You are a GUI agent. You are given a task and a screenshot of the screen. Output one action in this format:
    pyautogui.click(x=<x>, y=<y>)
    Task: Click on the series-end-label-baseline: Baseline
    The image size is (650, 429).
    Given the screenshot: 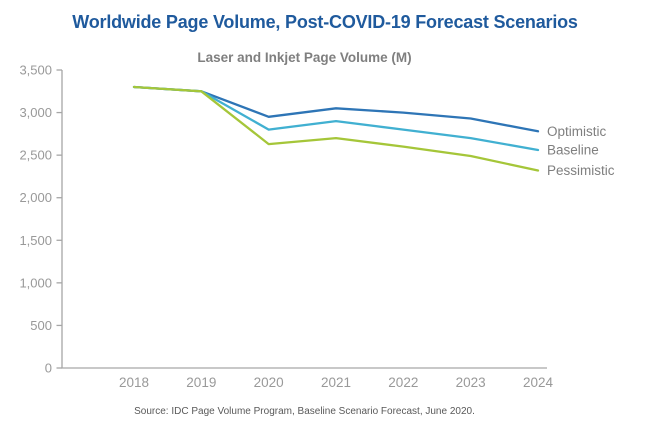 What is the action you would take?
    pyautogui.click(x=573, y=150)
    